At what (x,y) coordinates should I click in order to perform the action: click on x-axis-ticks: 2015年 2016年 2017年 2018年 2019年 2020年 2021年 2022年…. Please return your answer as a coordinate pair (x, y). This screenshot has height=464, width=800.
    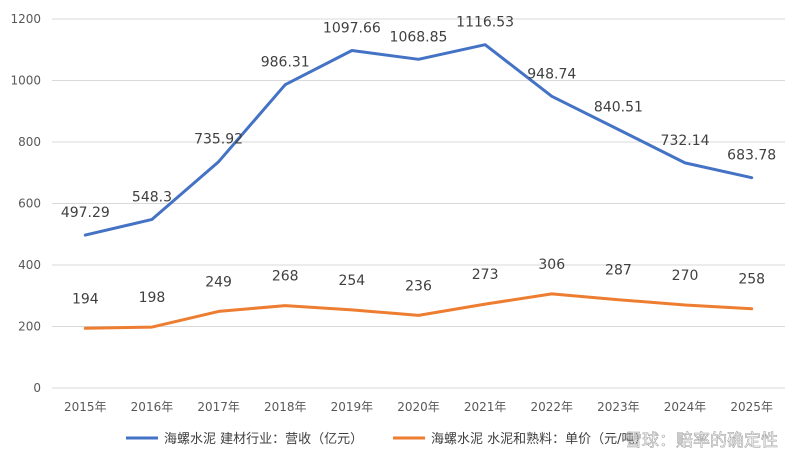
    Looking at the image, I should click on (418, 407).